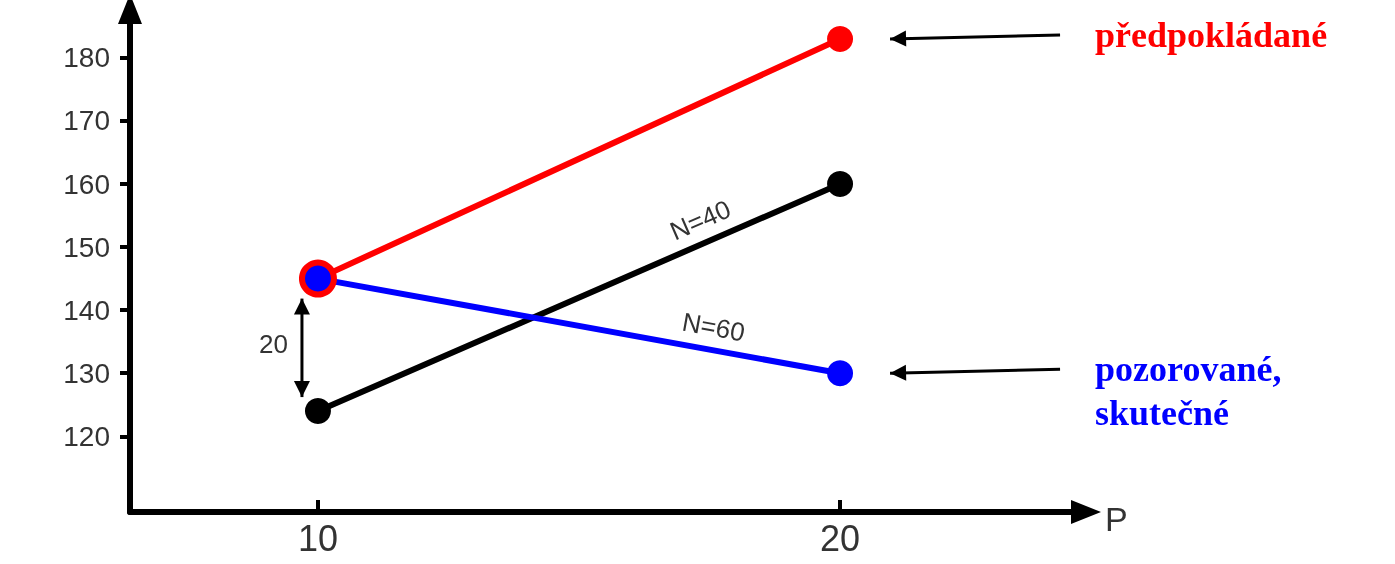  Describe the element at coordinates (1211, 35) in the screenshot. I see `text: předpokládané` at that location.